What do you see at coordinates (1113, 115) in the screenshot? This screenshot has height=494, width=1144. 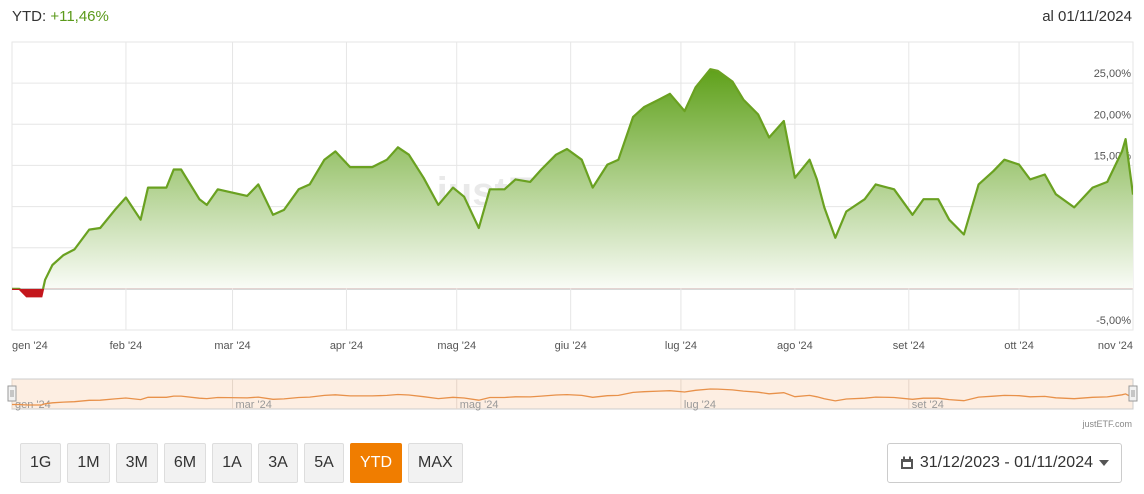 I see `y-tick-label: 20,00%` at bounding box center [1113, 115].